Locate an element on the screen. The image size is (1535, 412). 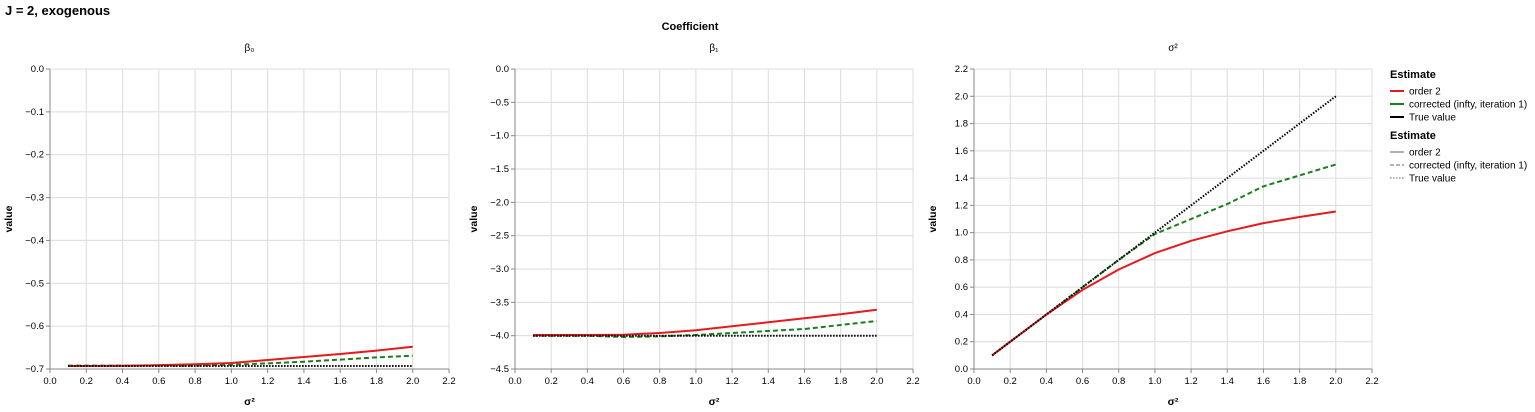
panel-title: β₀ is located at coordinates (250, 48).